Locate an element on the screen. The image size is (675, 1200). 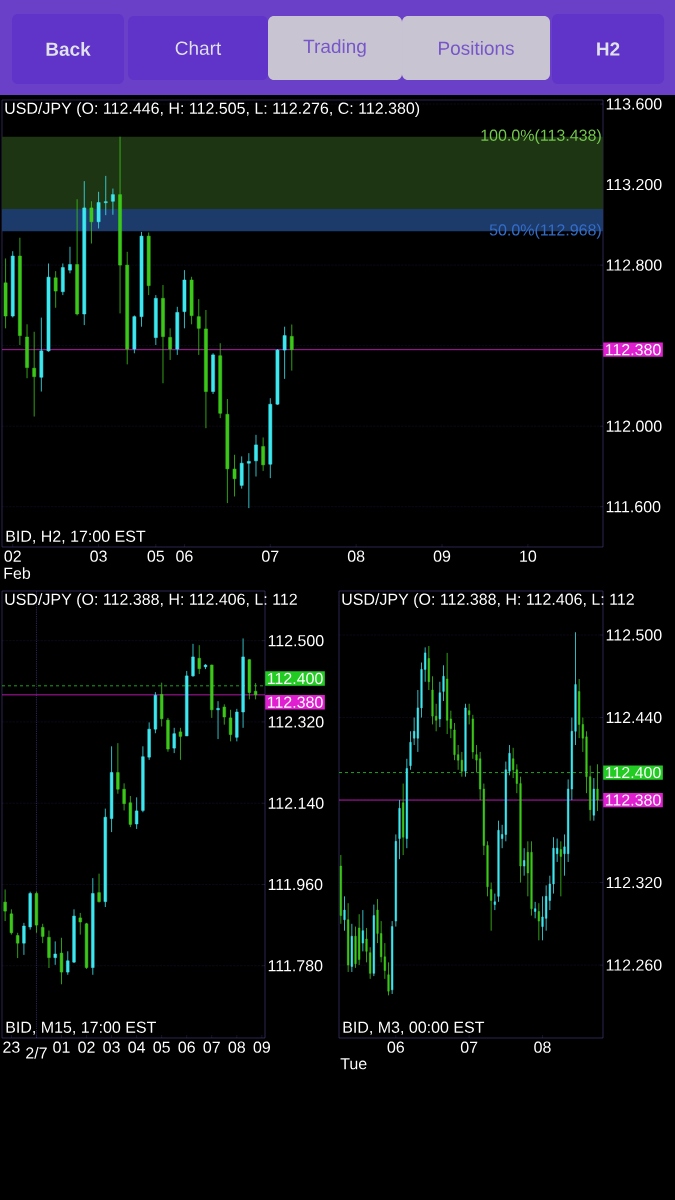
text: H2 is located at coordinates (608, 49).